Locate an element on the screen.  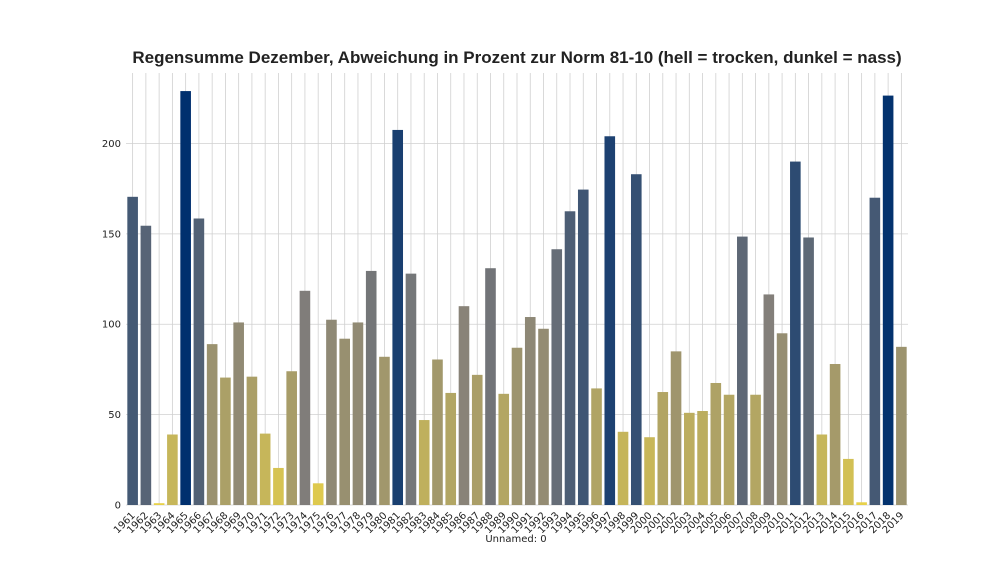
bar-2003 is located at coordinates (689, 458).